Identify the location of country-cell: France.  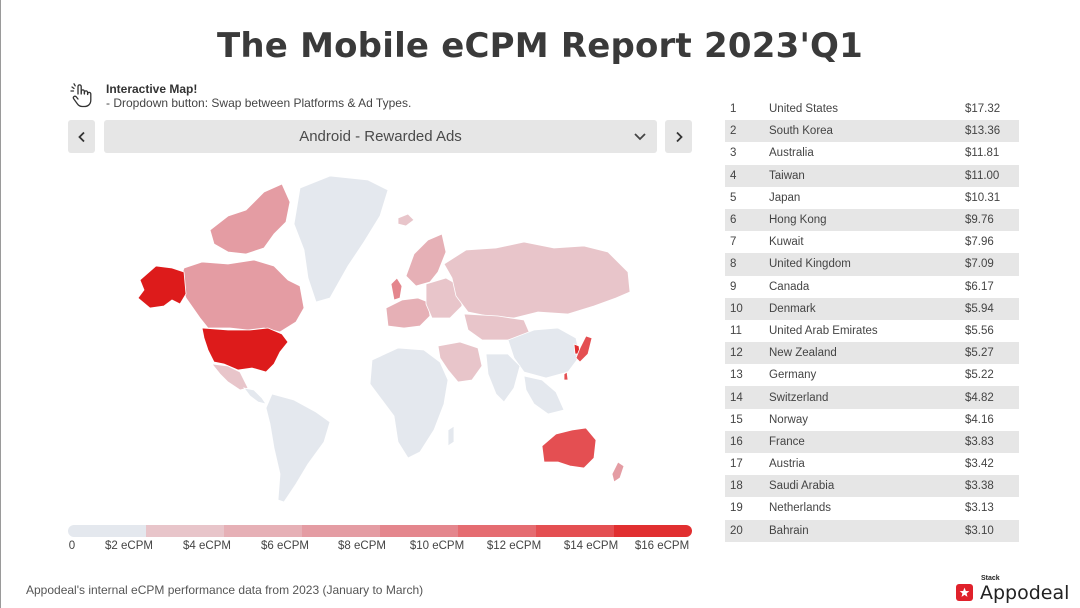
(787, 441).